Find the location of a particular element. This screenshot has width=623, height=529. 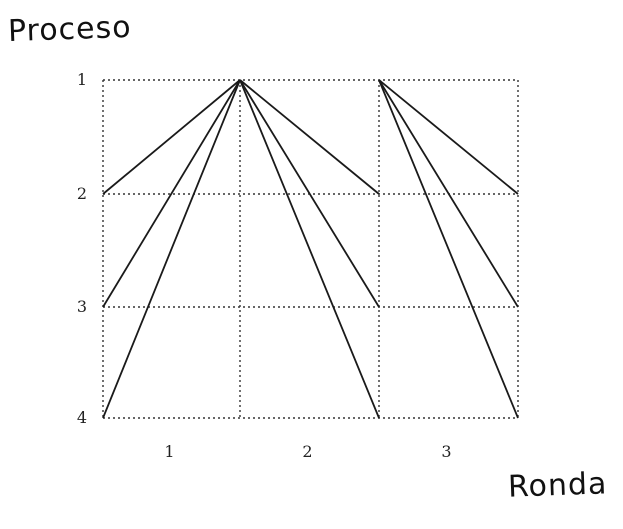

round-label-1: 1 is located at coordinates (169, 451).